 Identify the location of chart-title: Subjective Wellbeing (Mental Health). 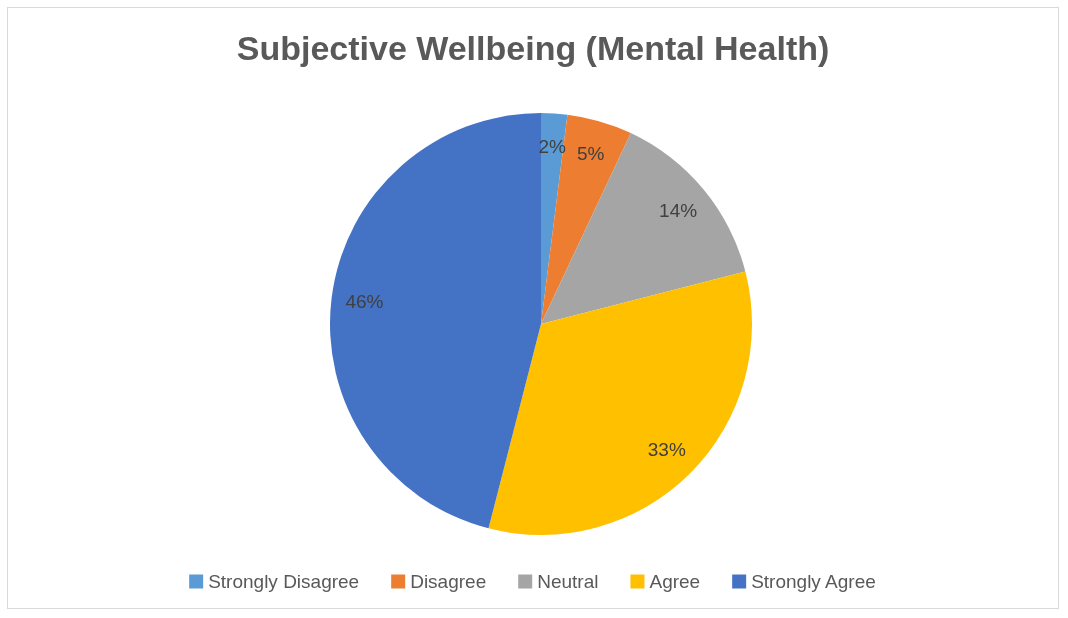
(533, 48).